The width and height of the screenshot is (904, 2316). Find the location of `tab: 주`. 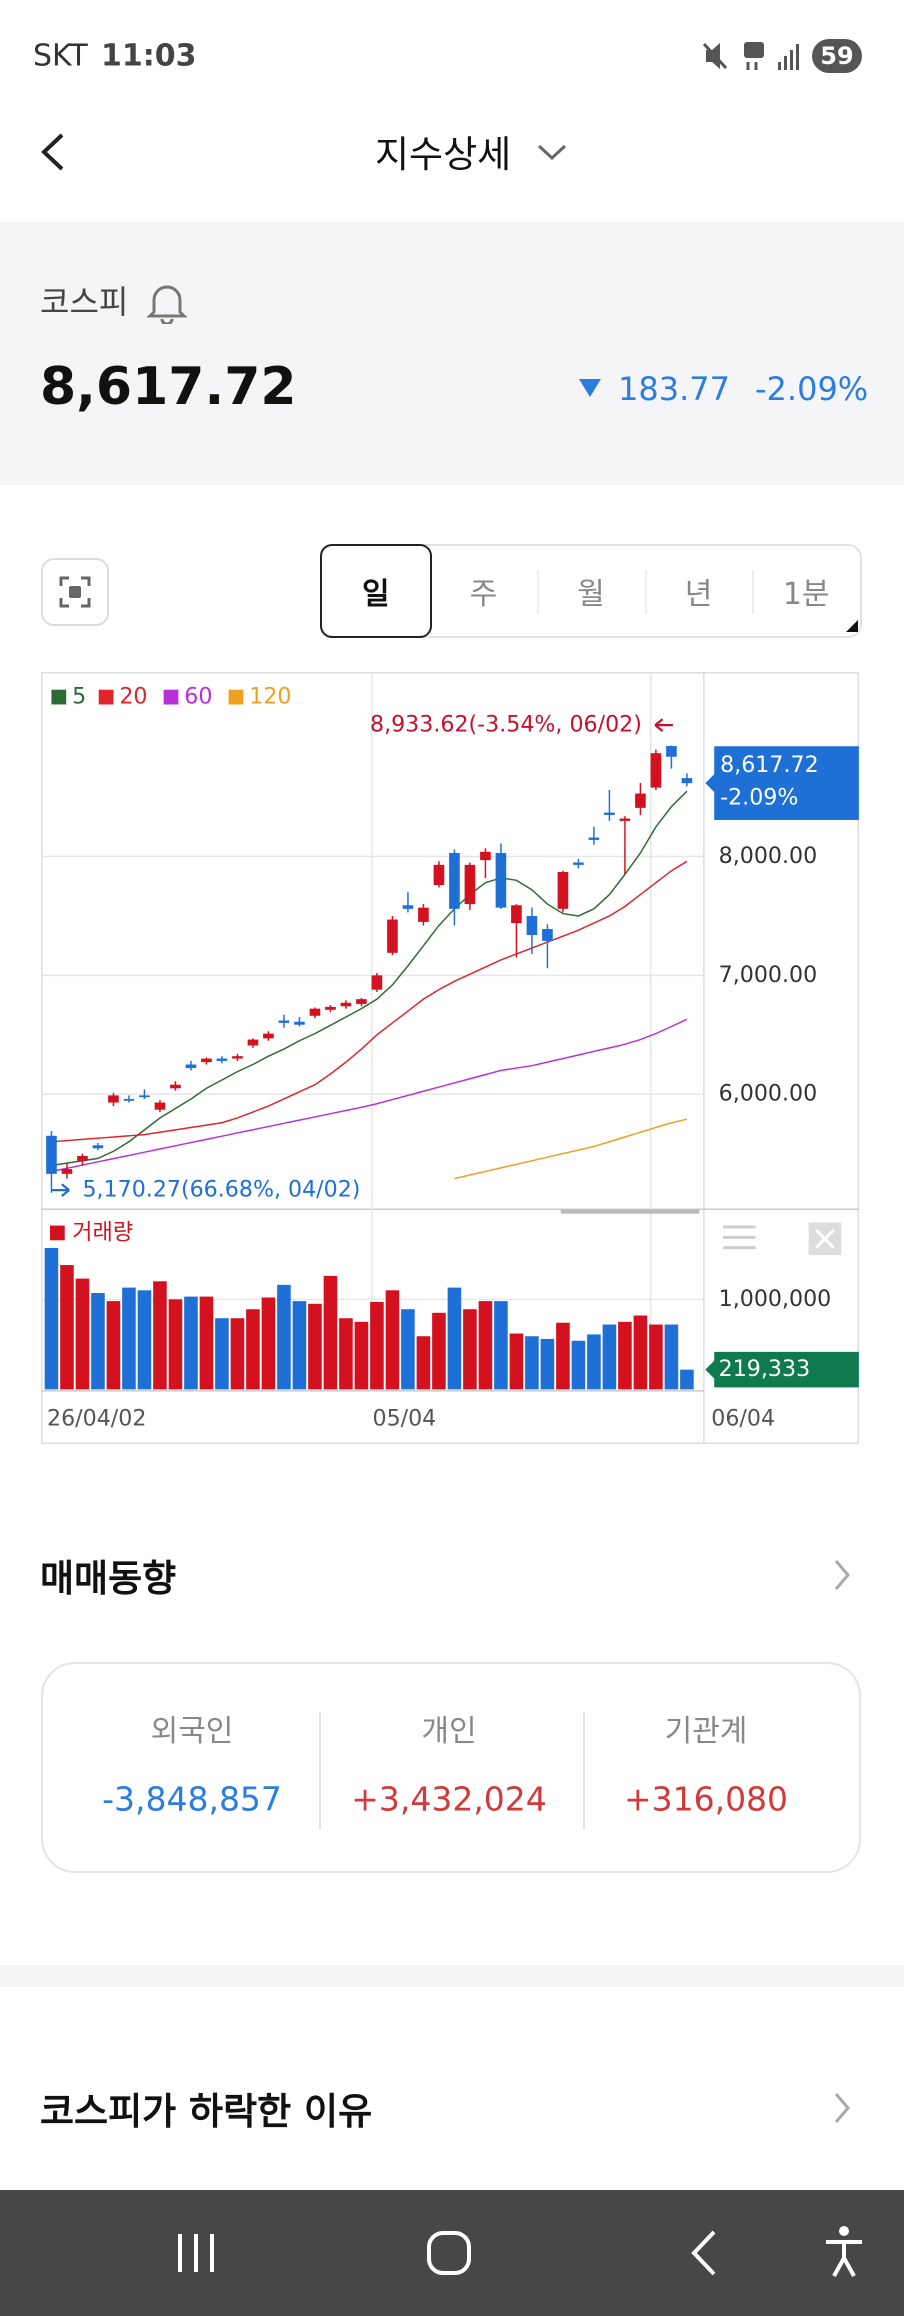

tab: 주 is located at coordinates (483, 594).